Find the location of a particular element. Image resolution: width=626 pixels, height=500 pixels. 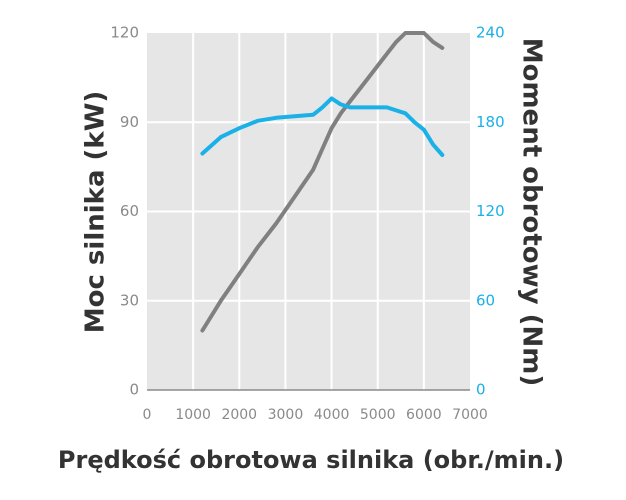

x-tick-label: 0 is located at coordinates (147, 415).